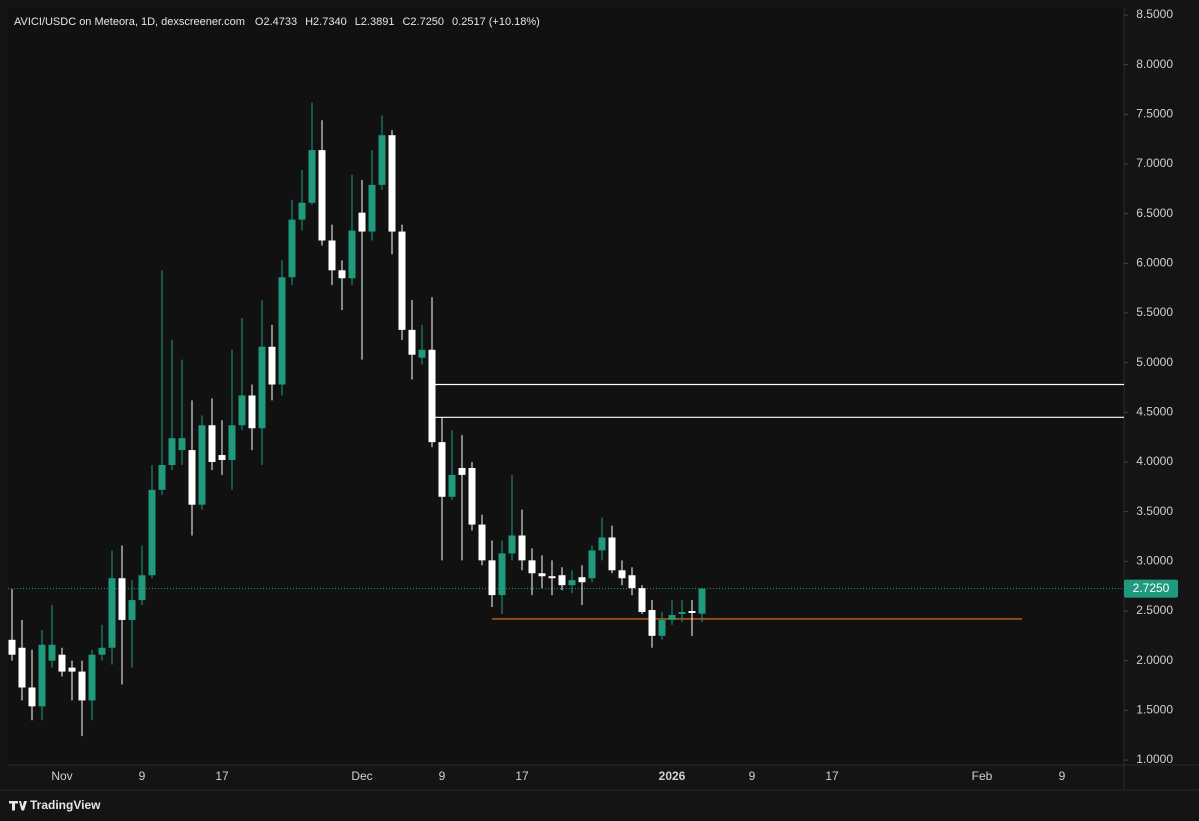 The image size is (1199, 821). Describe the element at coordinates (375, 22) in the screenshot. I see `legend-value: L2.3891` at that location.